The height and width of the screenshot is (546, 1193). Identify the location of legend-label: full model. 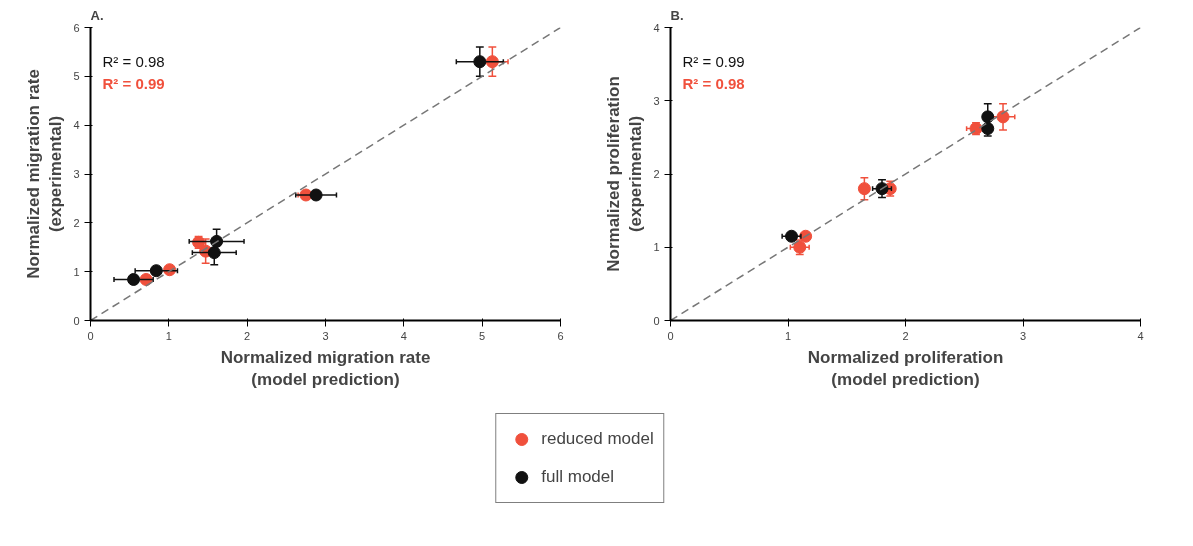
(578, 476).